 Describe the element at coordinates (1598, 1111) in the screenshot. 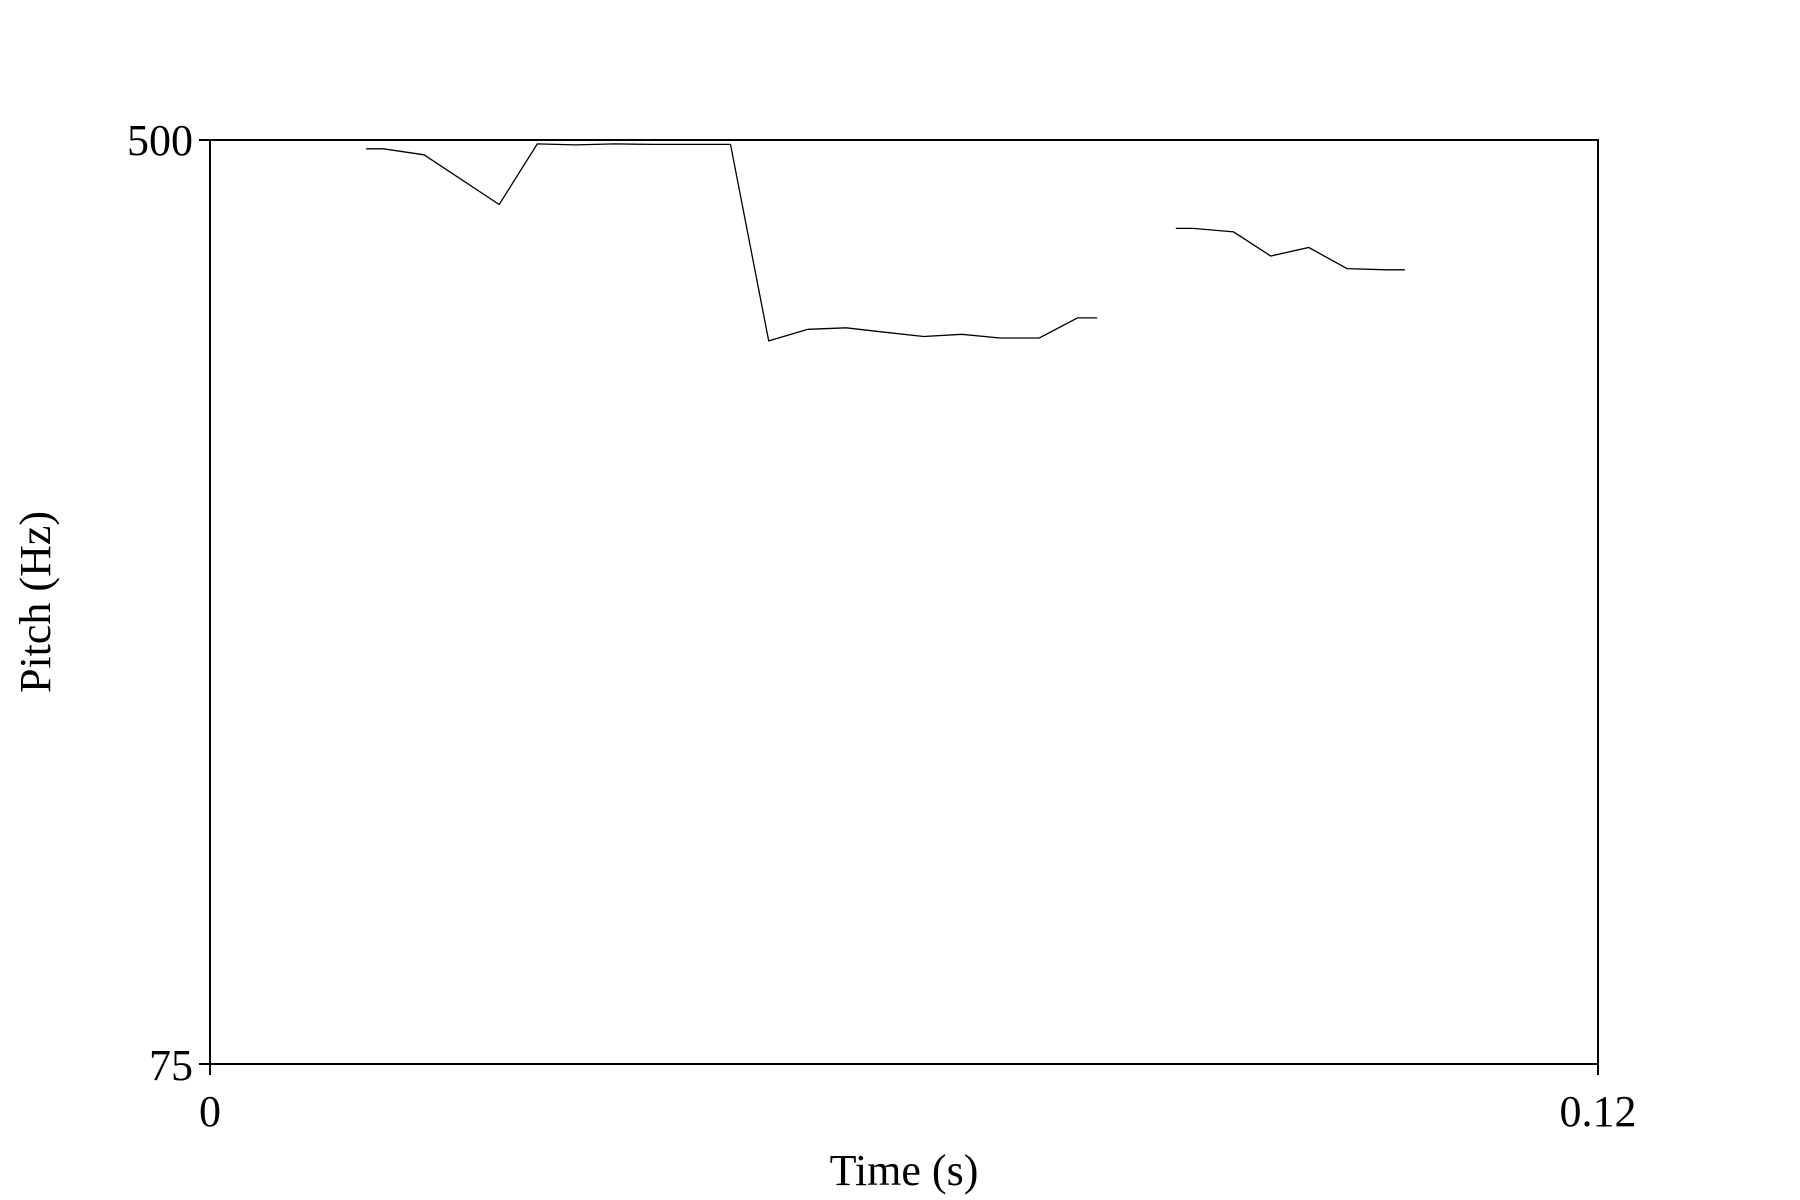

I see `x-tick-label-max: 0.12` at that location.